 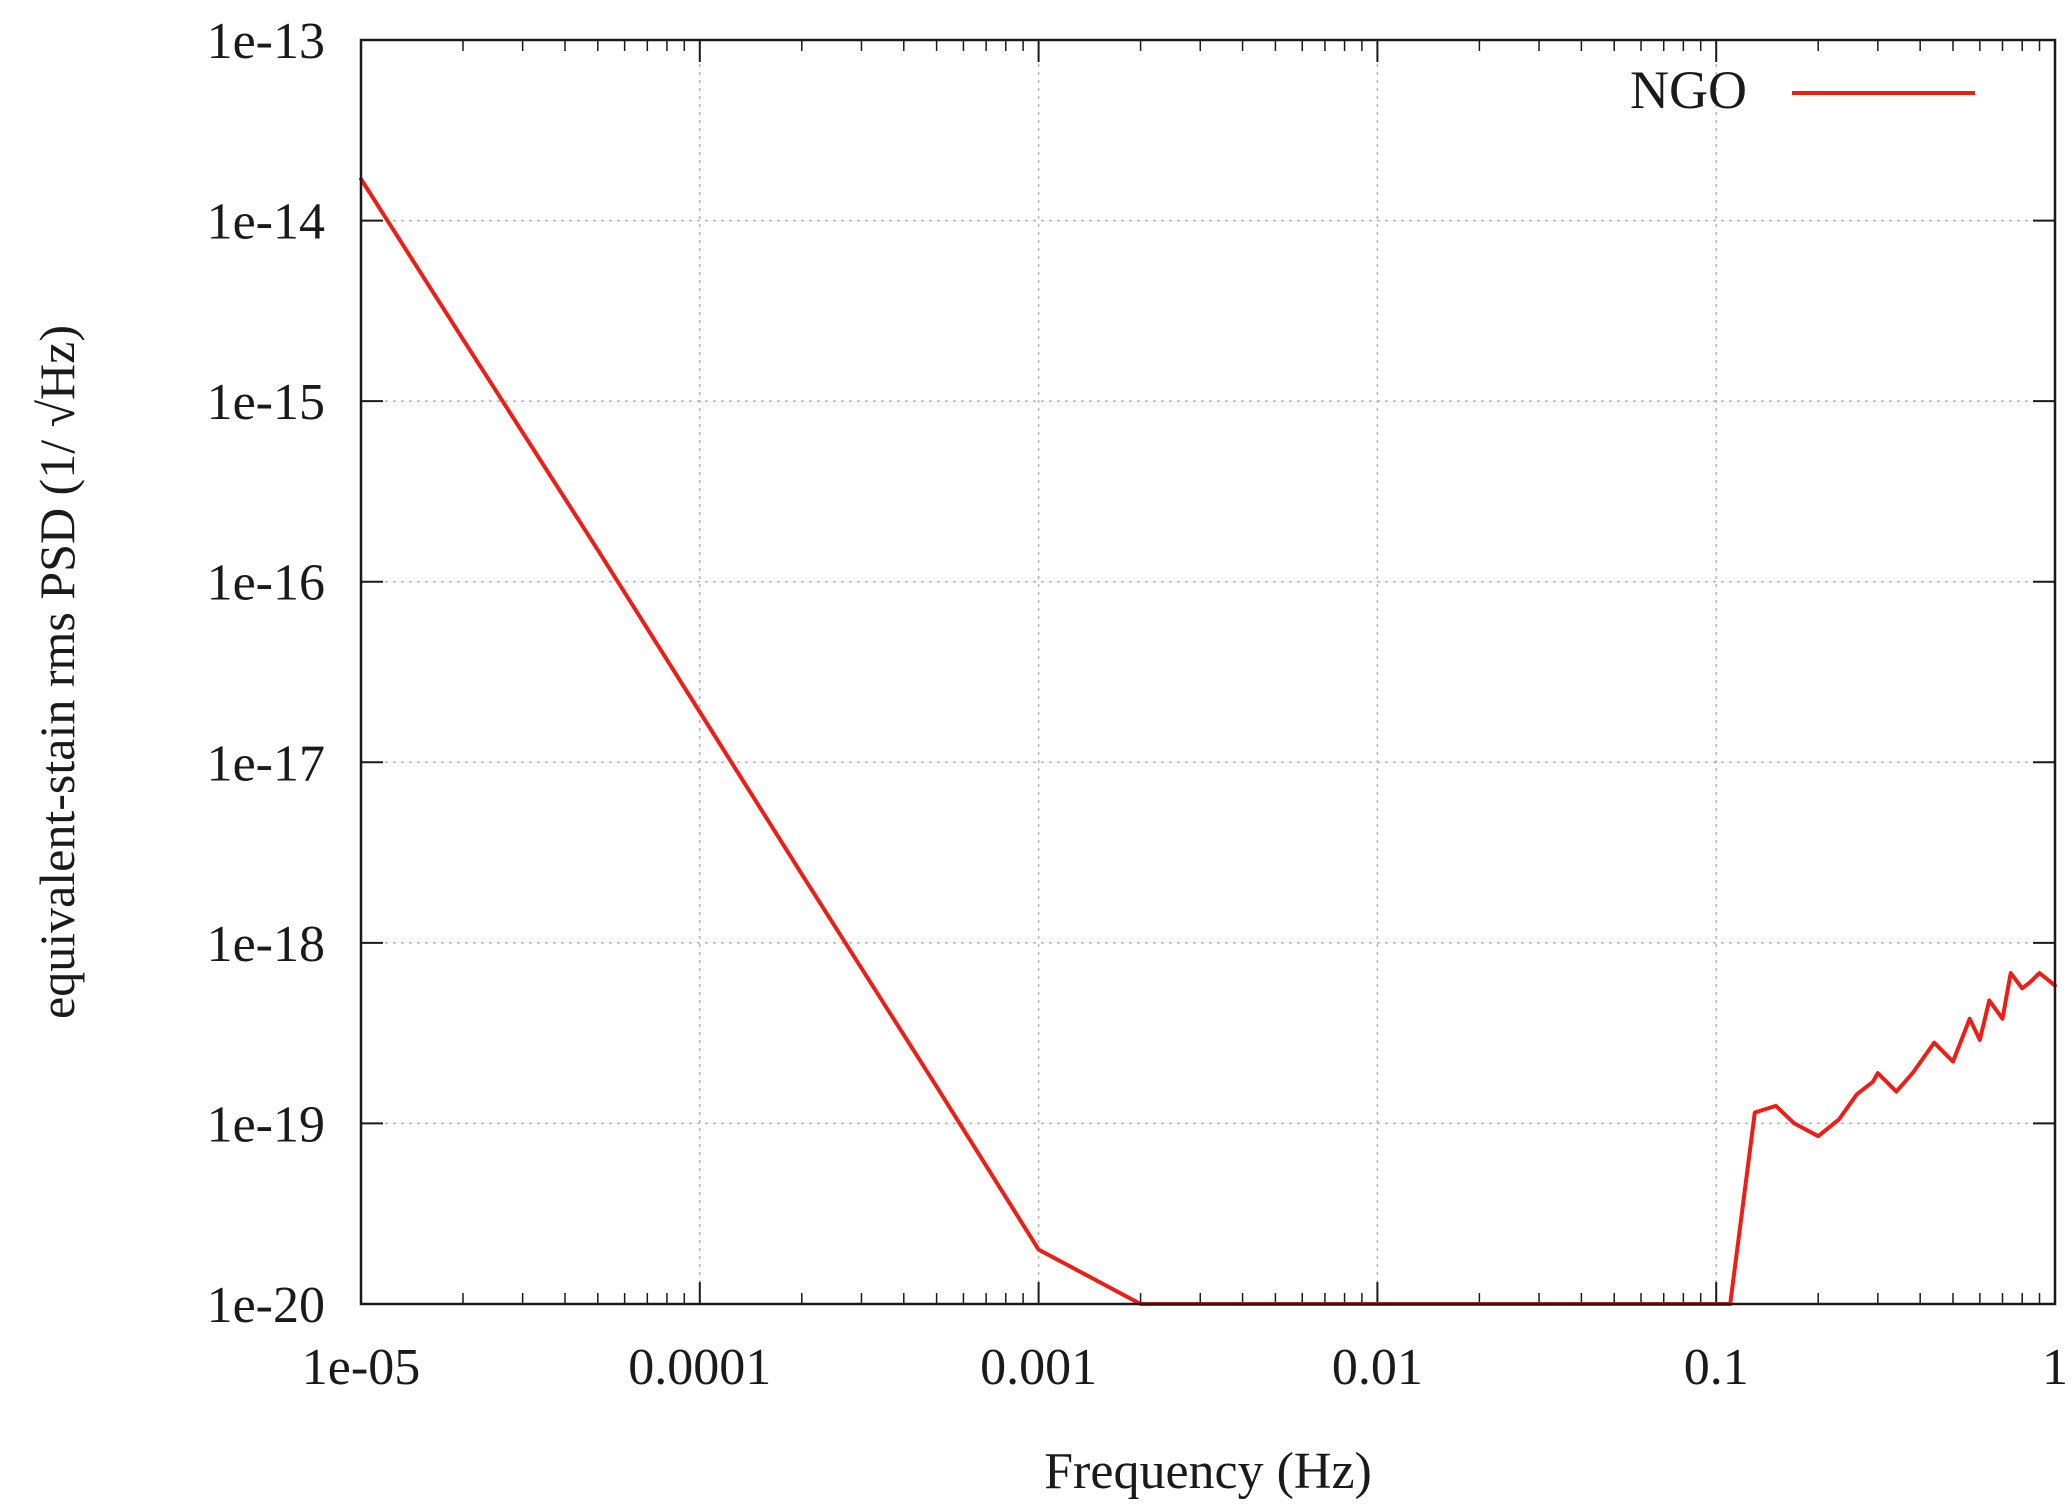 I want to click on x-tick-label: 0.0001, so click(x=699, y=1367).